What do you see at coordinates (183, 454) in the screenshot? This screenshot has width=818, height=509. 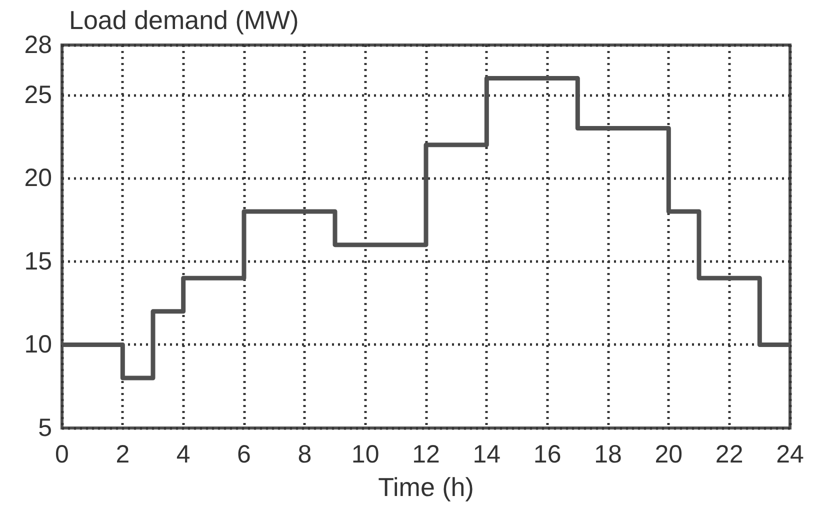 I see `x-tick-label: 4` at bounding box center [183, 454].